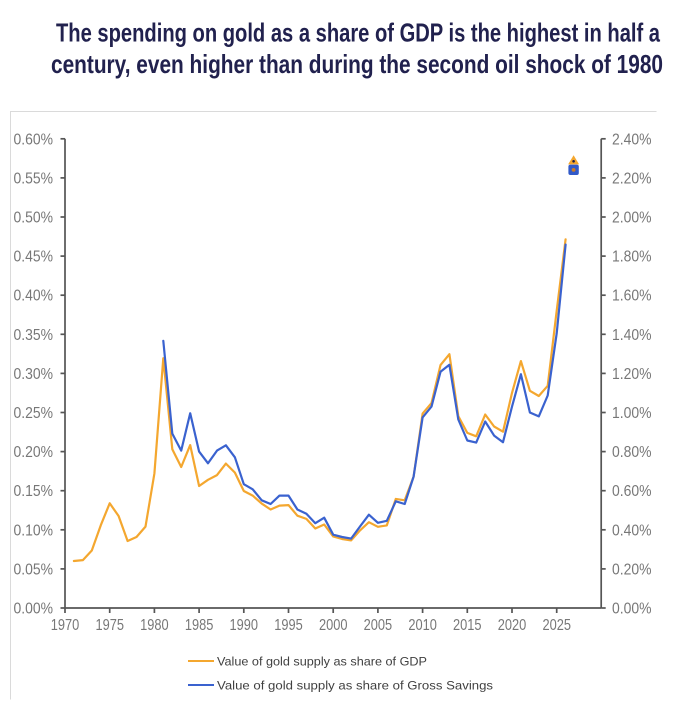 The width and height of the screenshot is (697, 717). What do you see at coordinates (34, 491) in the screenshot?
I see `svg-text: 0.15%` at bounding box center [34, 491].